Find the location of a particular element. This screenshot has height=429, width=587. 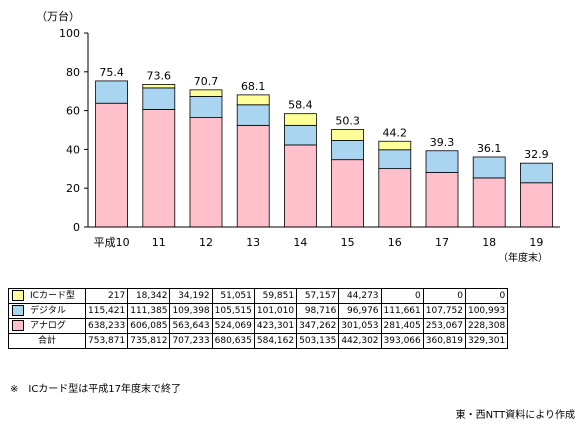

x-tick-label: 17 is located at coordinates (442, 242).